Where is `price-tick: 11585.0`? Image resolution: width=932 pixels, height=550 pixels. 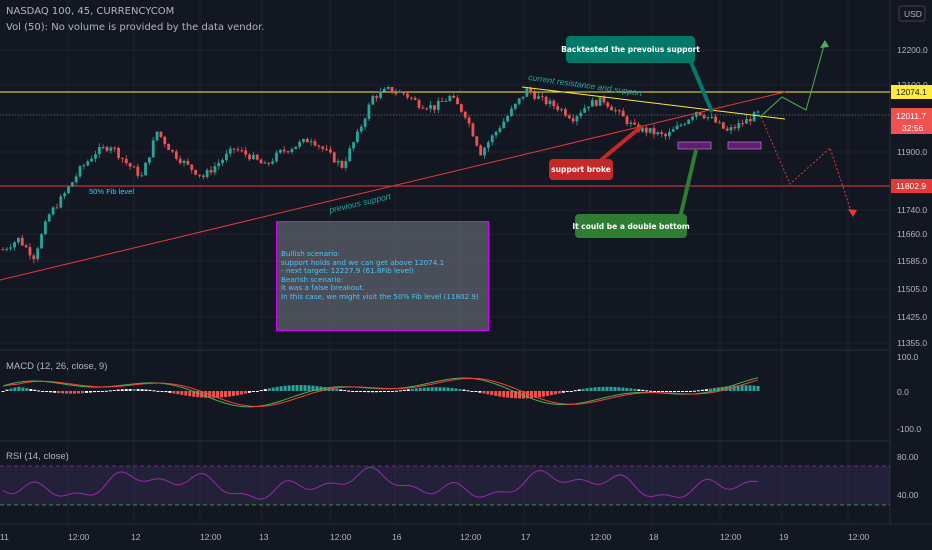 price-tick: 11585.0 is located at coordinates (912, 261).